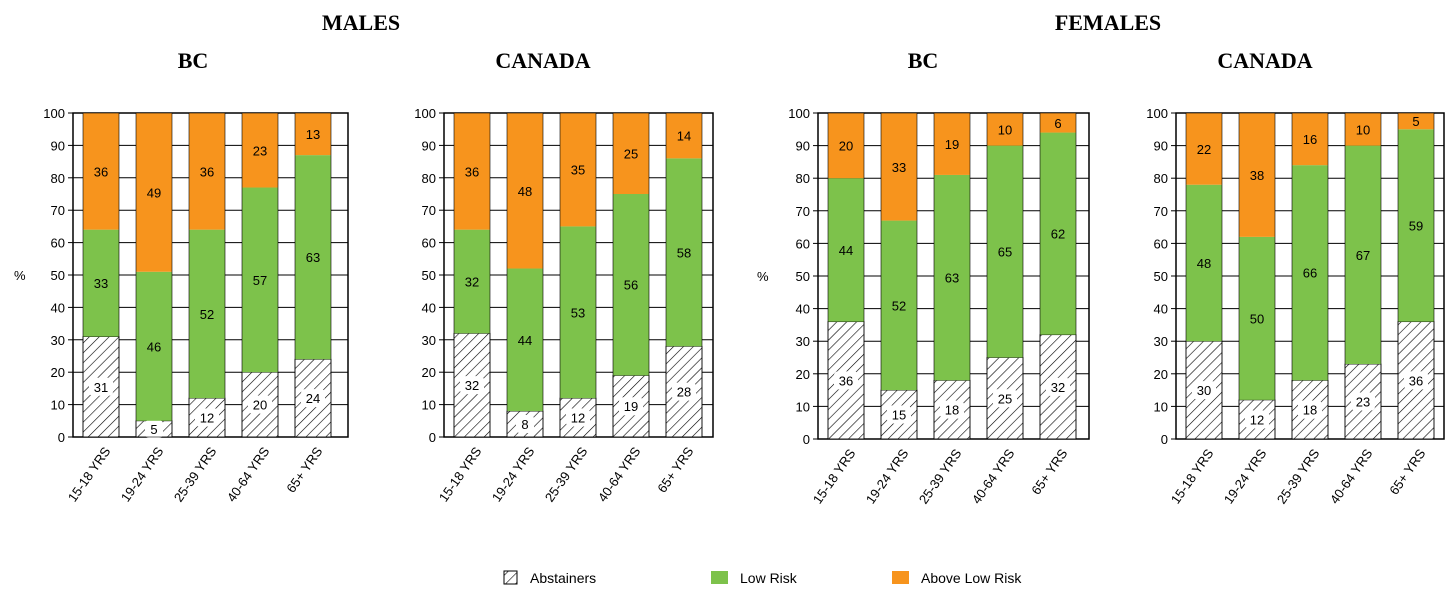 Image resolution: width=1450 pixels, height=590 pixels. I want to click on bar-15-18-yrs: 31 33 36, so click(101, 275).